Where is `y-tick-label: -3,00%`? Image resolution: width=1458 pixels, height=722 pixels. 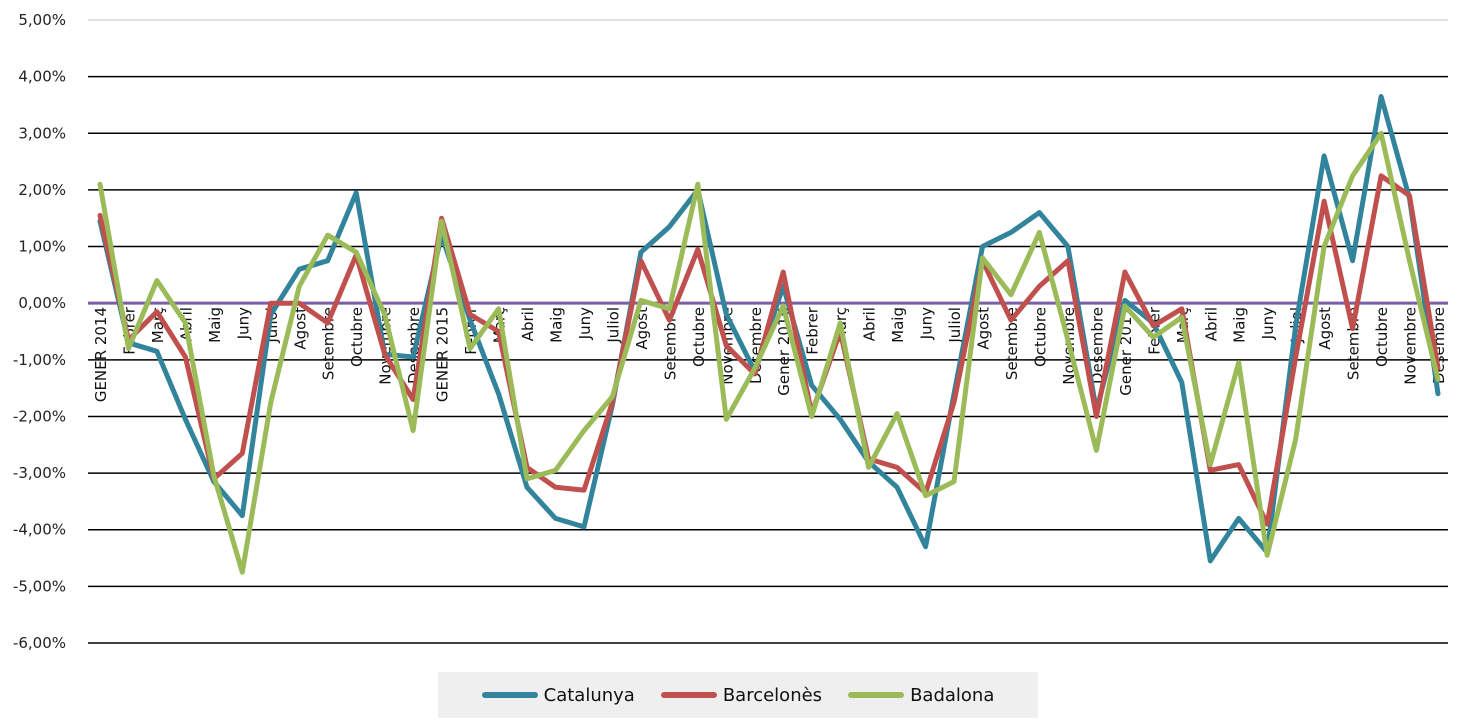 y-tick-label: -3,00% is located at coordinates (39, 473).